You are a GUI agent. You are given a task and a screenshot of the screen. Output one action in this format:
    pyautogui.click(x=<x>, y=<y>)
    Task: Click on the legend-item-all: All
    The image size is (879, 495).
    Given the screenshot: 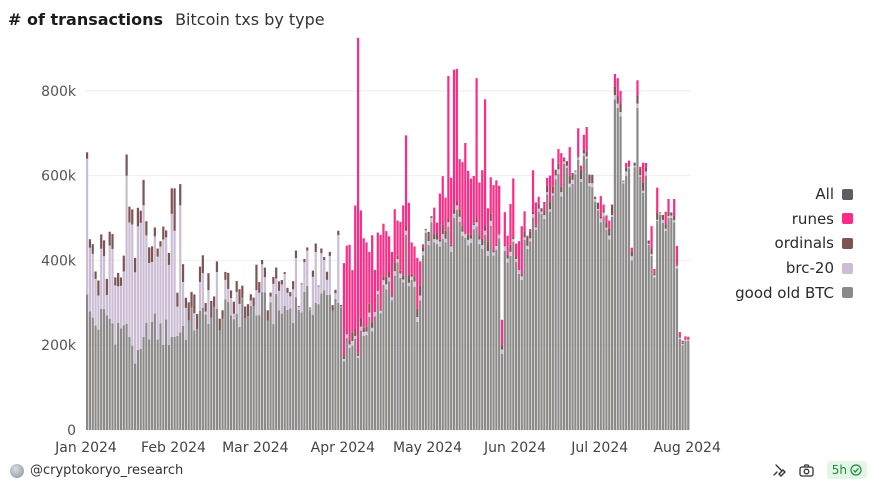 What is the action you would take?
    pyautogui.click(x=794, y=194)
    